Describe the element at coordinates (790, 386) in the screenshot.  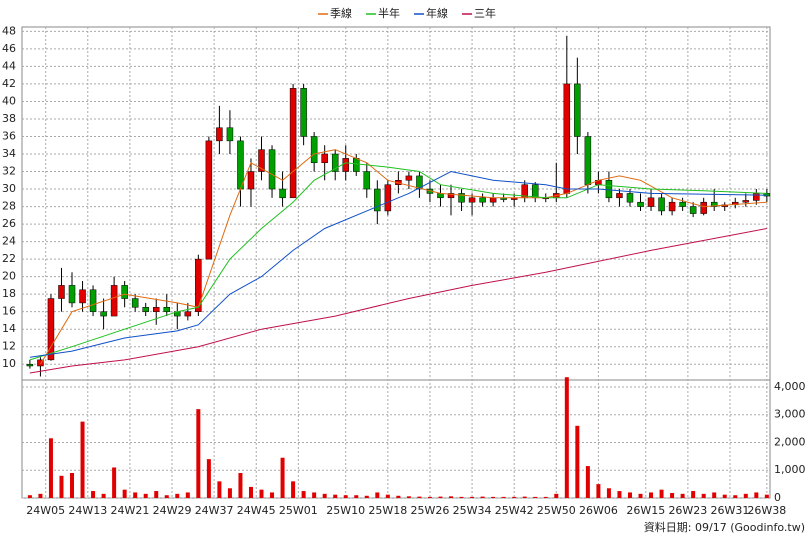
I see `y2-tick-label: 4,000` at that location.